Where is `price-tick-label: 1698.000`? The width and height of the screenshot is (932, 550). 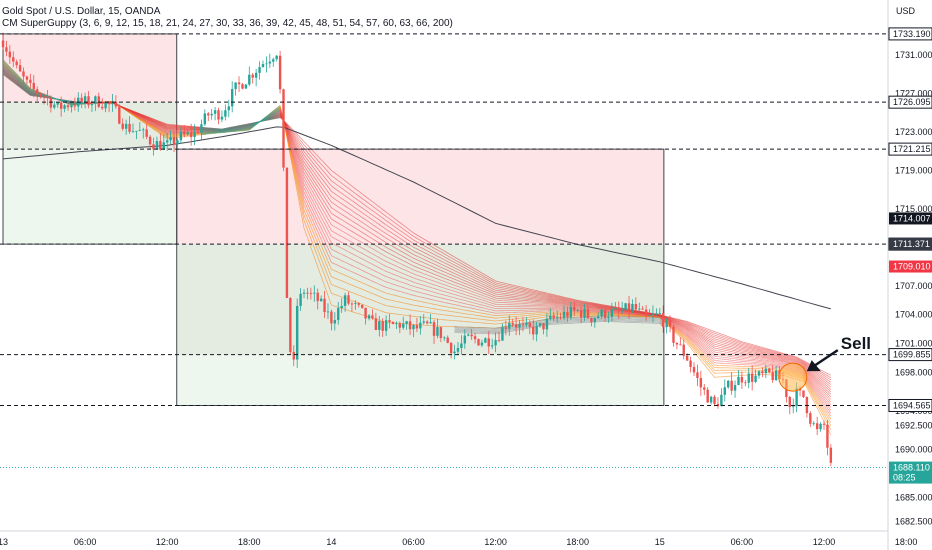 price-tick-label: 1698.000 is located at coordinates (913, 372).